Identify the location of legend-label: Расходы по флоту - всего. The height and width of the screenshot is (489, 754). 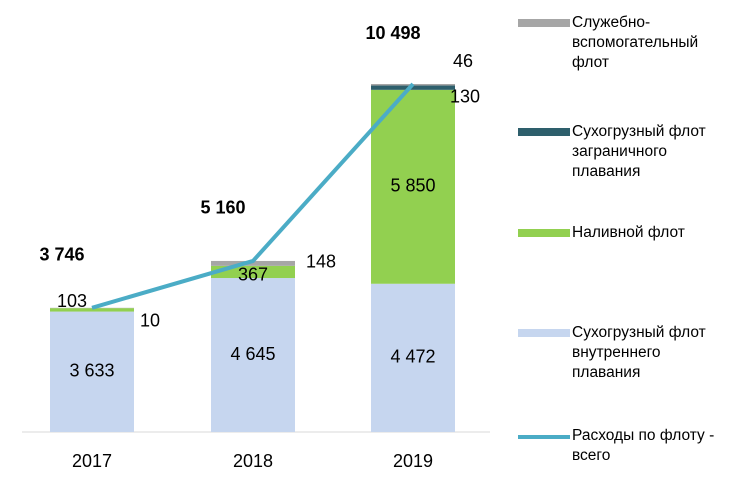
(643, 445).